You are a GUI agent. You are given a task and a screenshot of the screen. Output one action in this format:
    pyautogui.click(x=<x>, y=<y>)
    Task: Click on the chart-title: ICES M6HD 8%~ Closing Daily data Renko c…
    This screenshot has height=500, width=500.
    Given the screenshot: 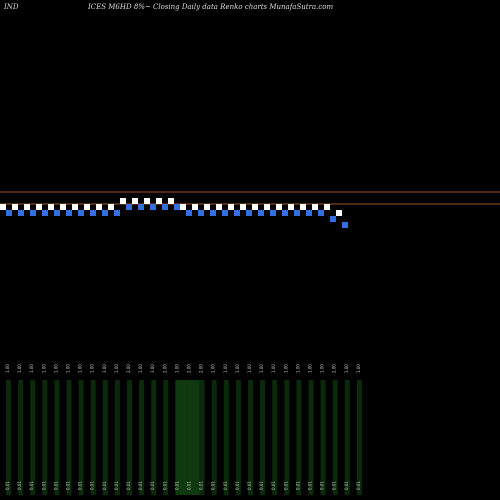 What is the action you would take?
    pyautogui.click(x=210, y=7)
    